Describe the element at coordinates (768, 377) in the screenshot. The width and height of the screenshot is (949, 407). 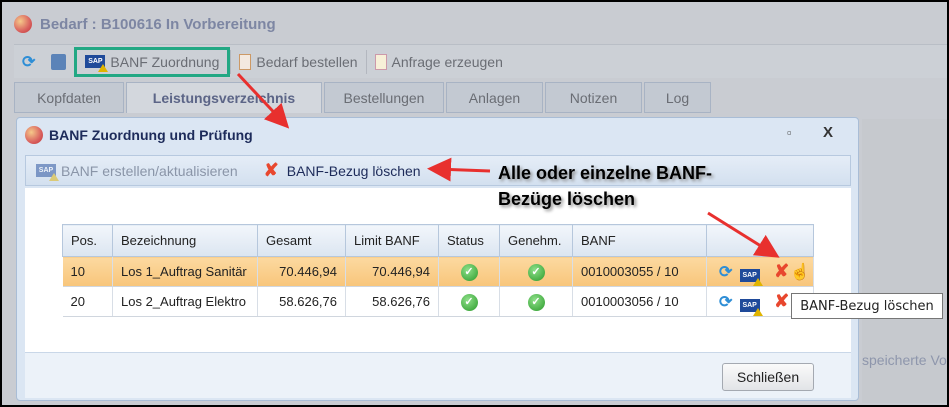
I see `close-button: Schließen` at that location.